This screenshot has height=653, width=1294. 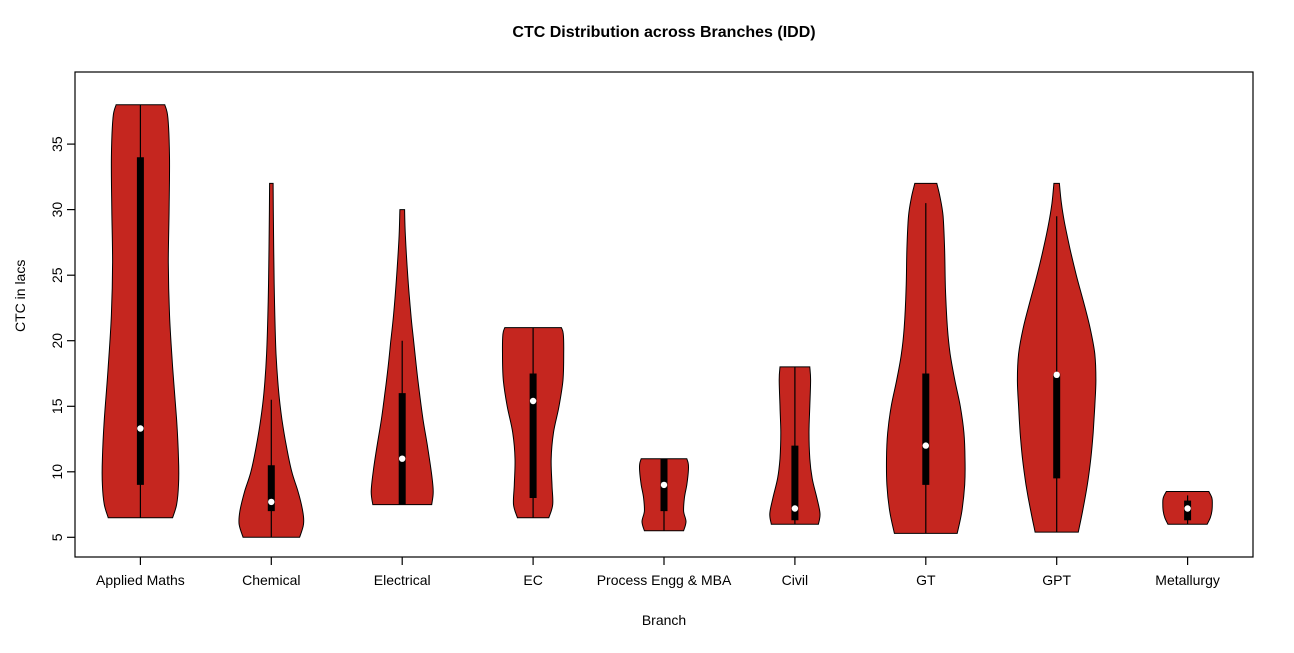 I want to click on median-dot-chemical, so click(x=271, y=502).